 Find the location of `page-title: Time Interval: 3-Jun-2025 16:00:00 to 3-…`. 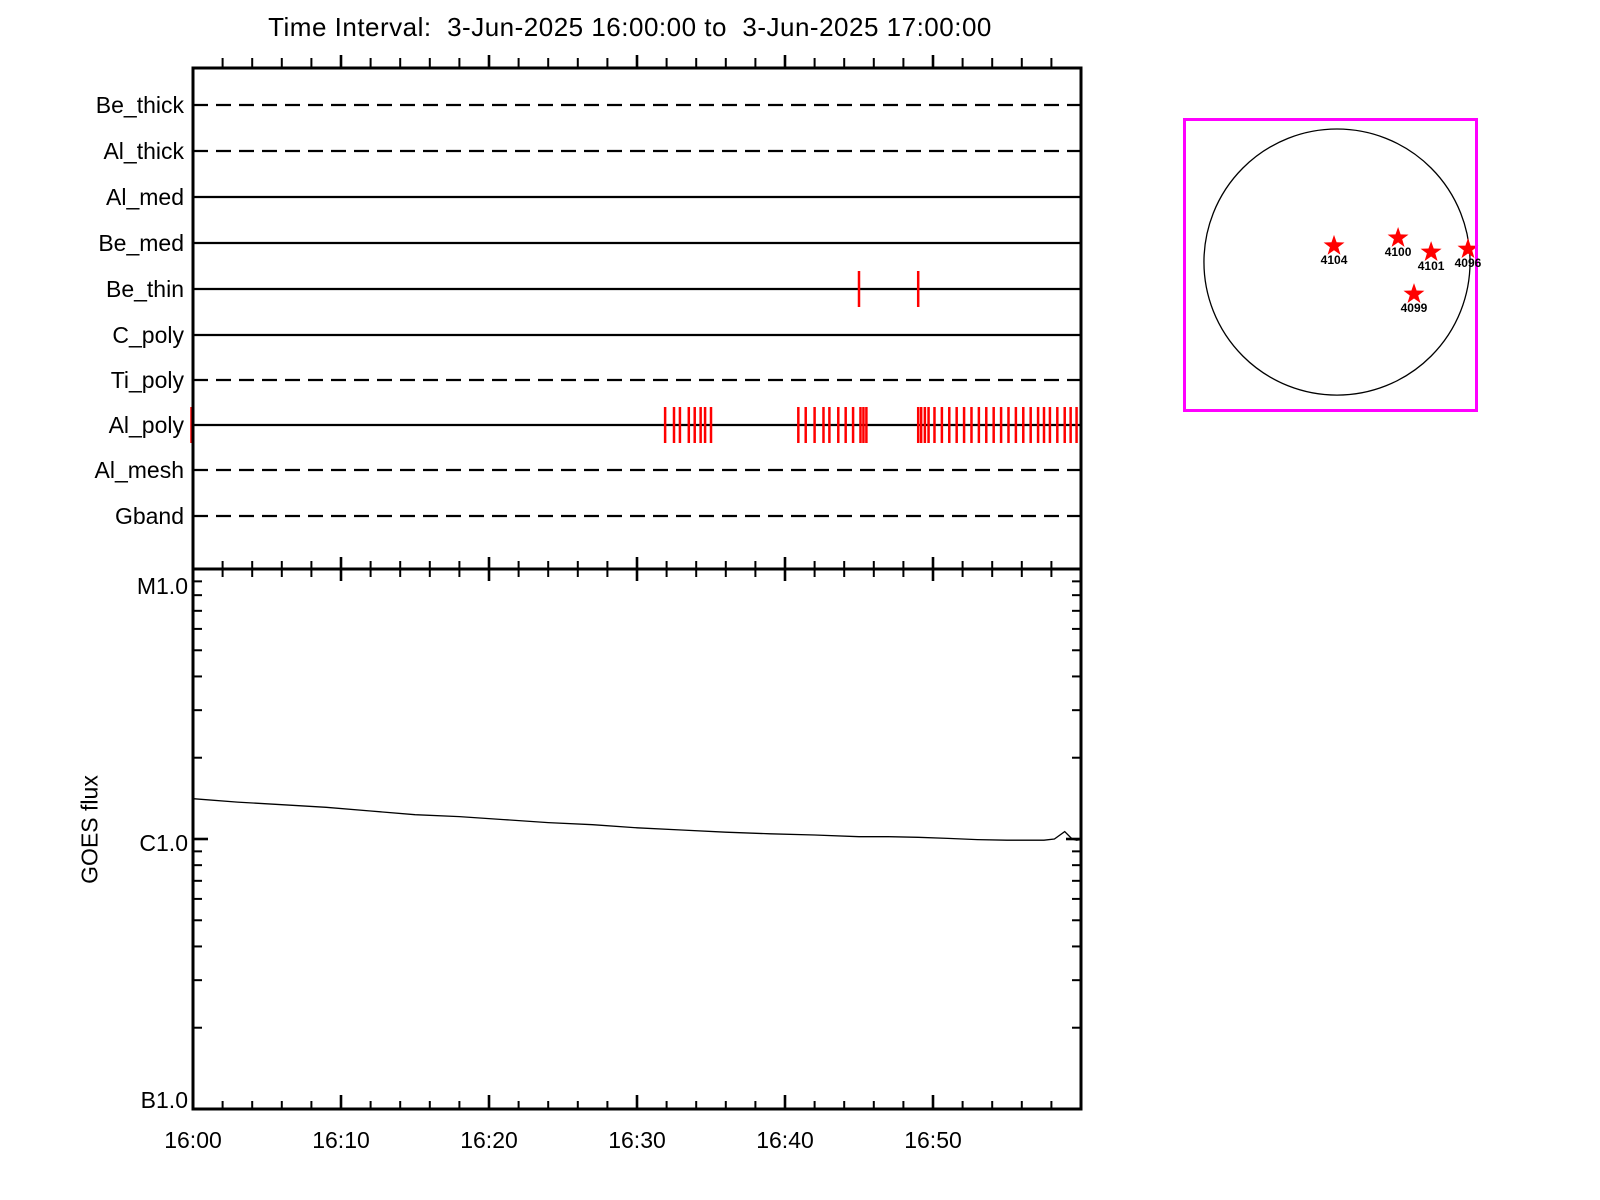

page-title: Time Interval: 3-Jun-2025 16:00:00 to 3-… is located at coordinates (630, 27).